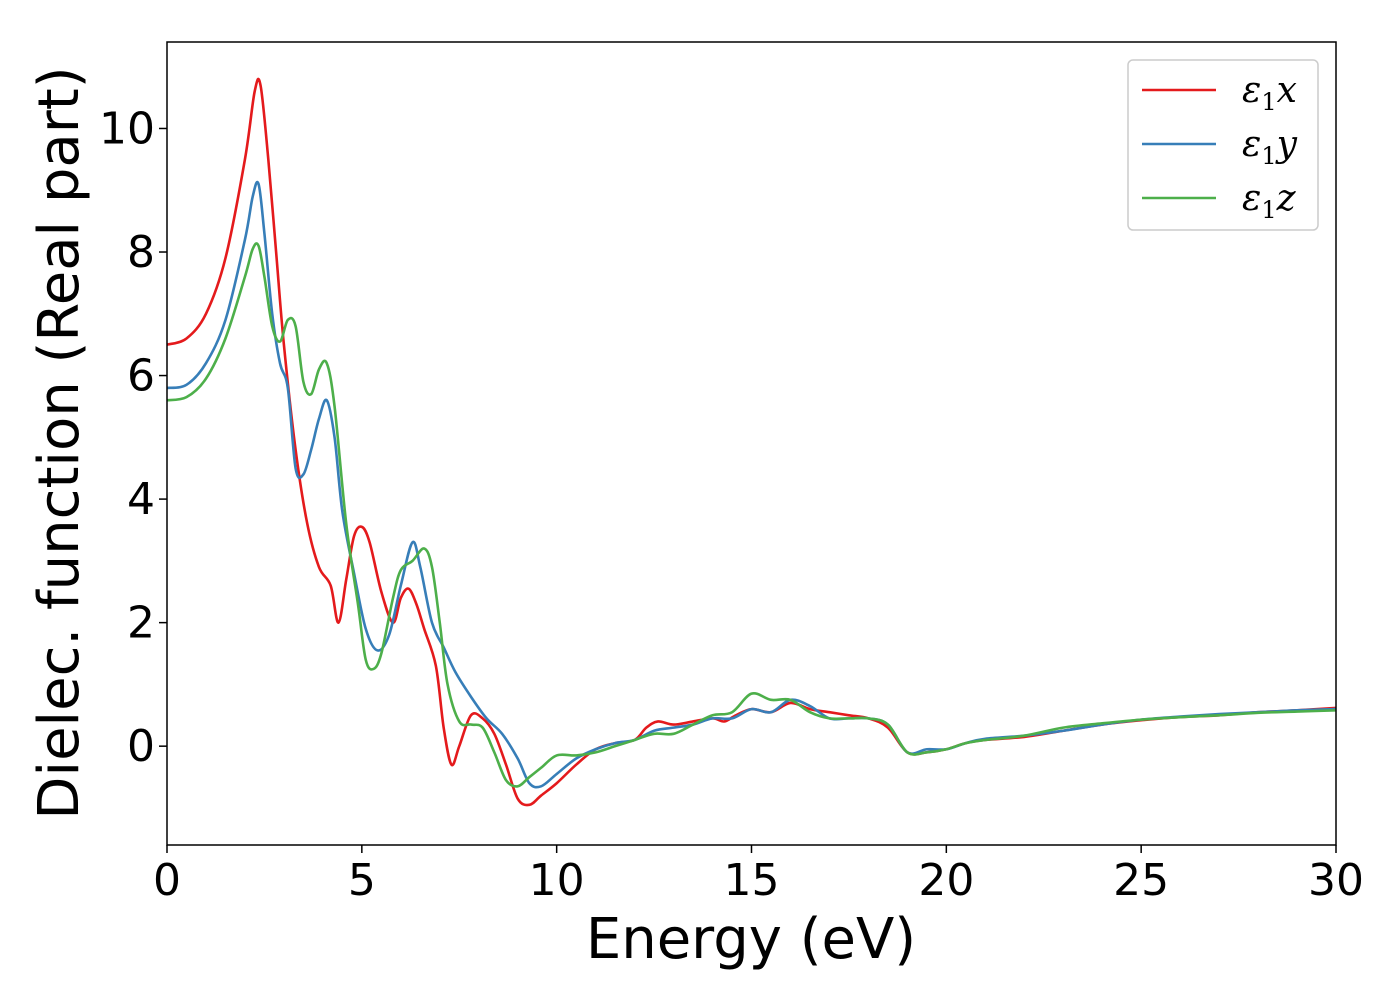 The image size is (1400, 1000). What do you see at coordinates (127, 128) in the screenshot?
I see `y-tick-label: 10` at bounding box center [127, 128].